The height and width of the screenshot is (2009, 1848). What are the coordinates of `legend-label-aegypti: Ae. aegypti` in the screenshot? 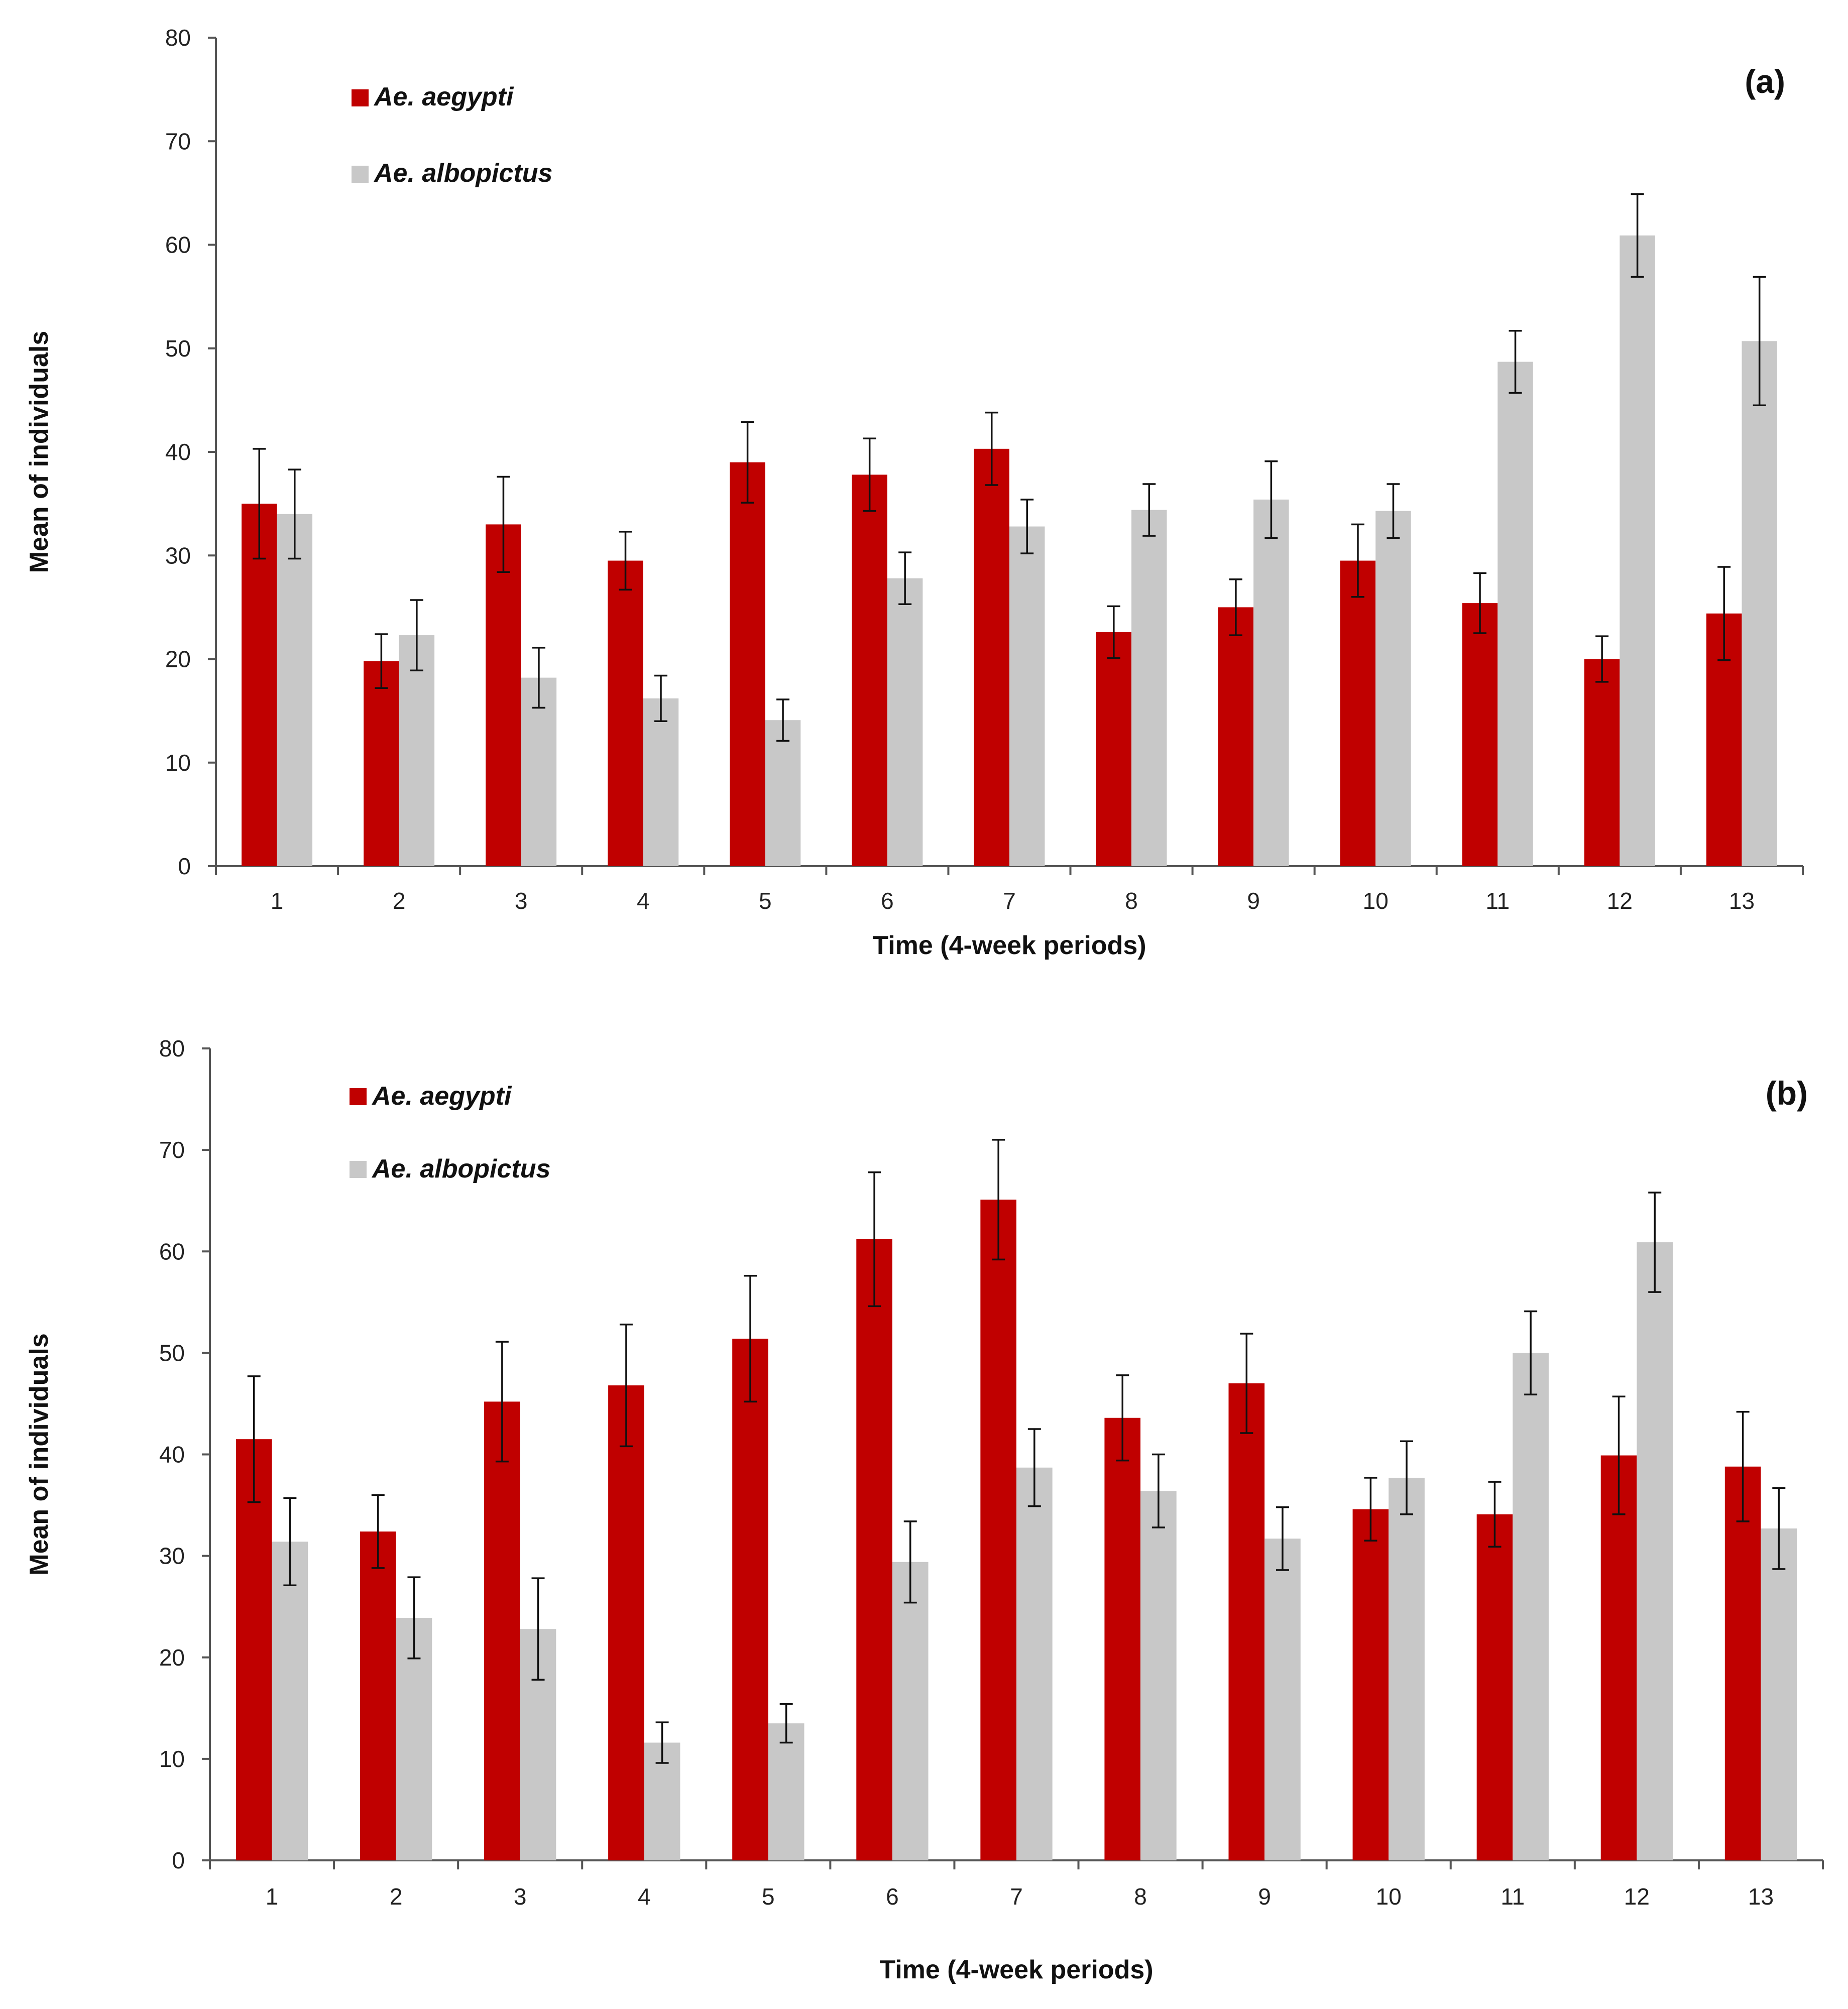 It's located at (443, 96).